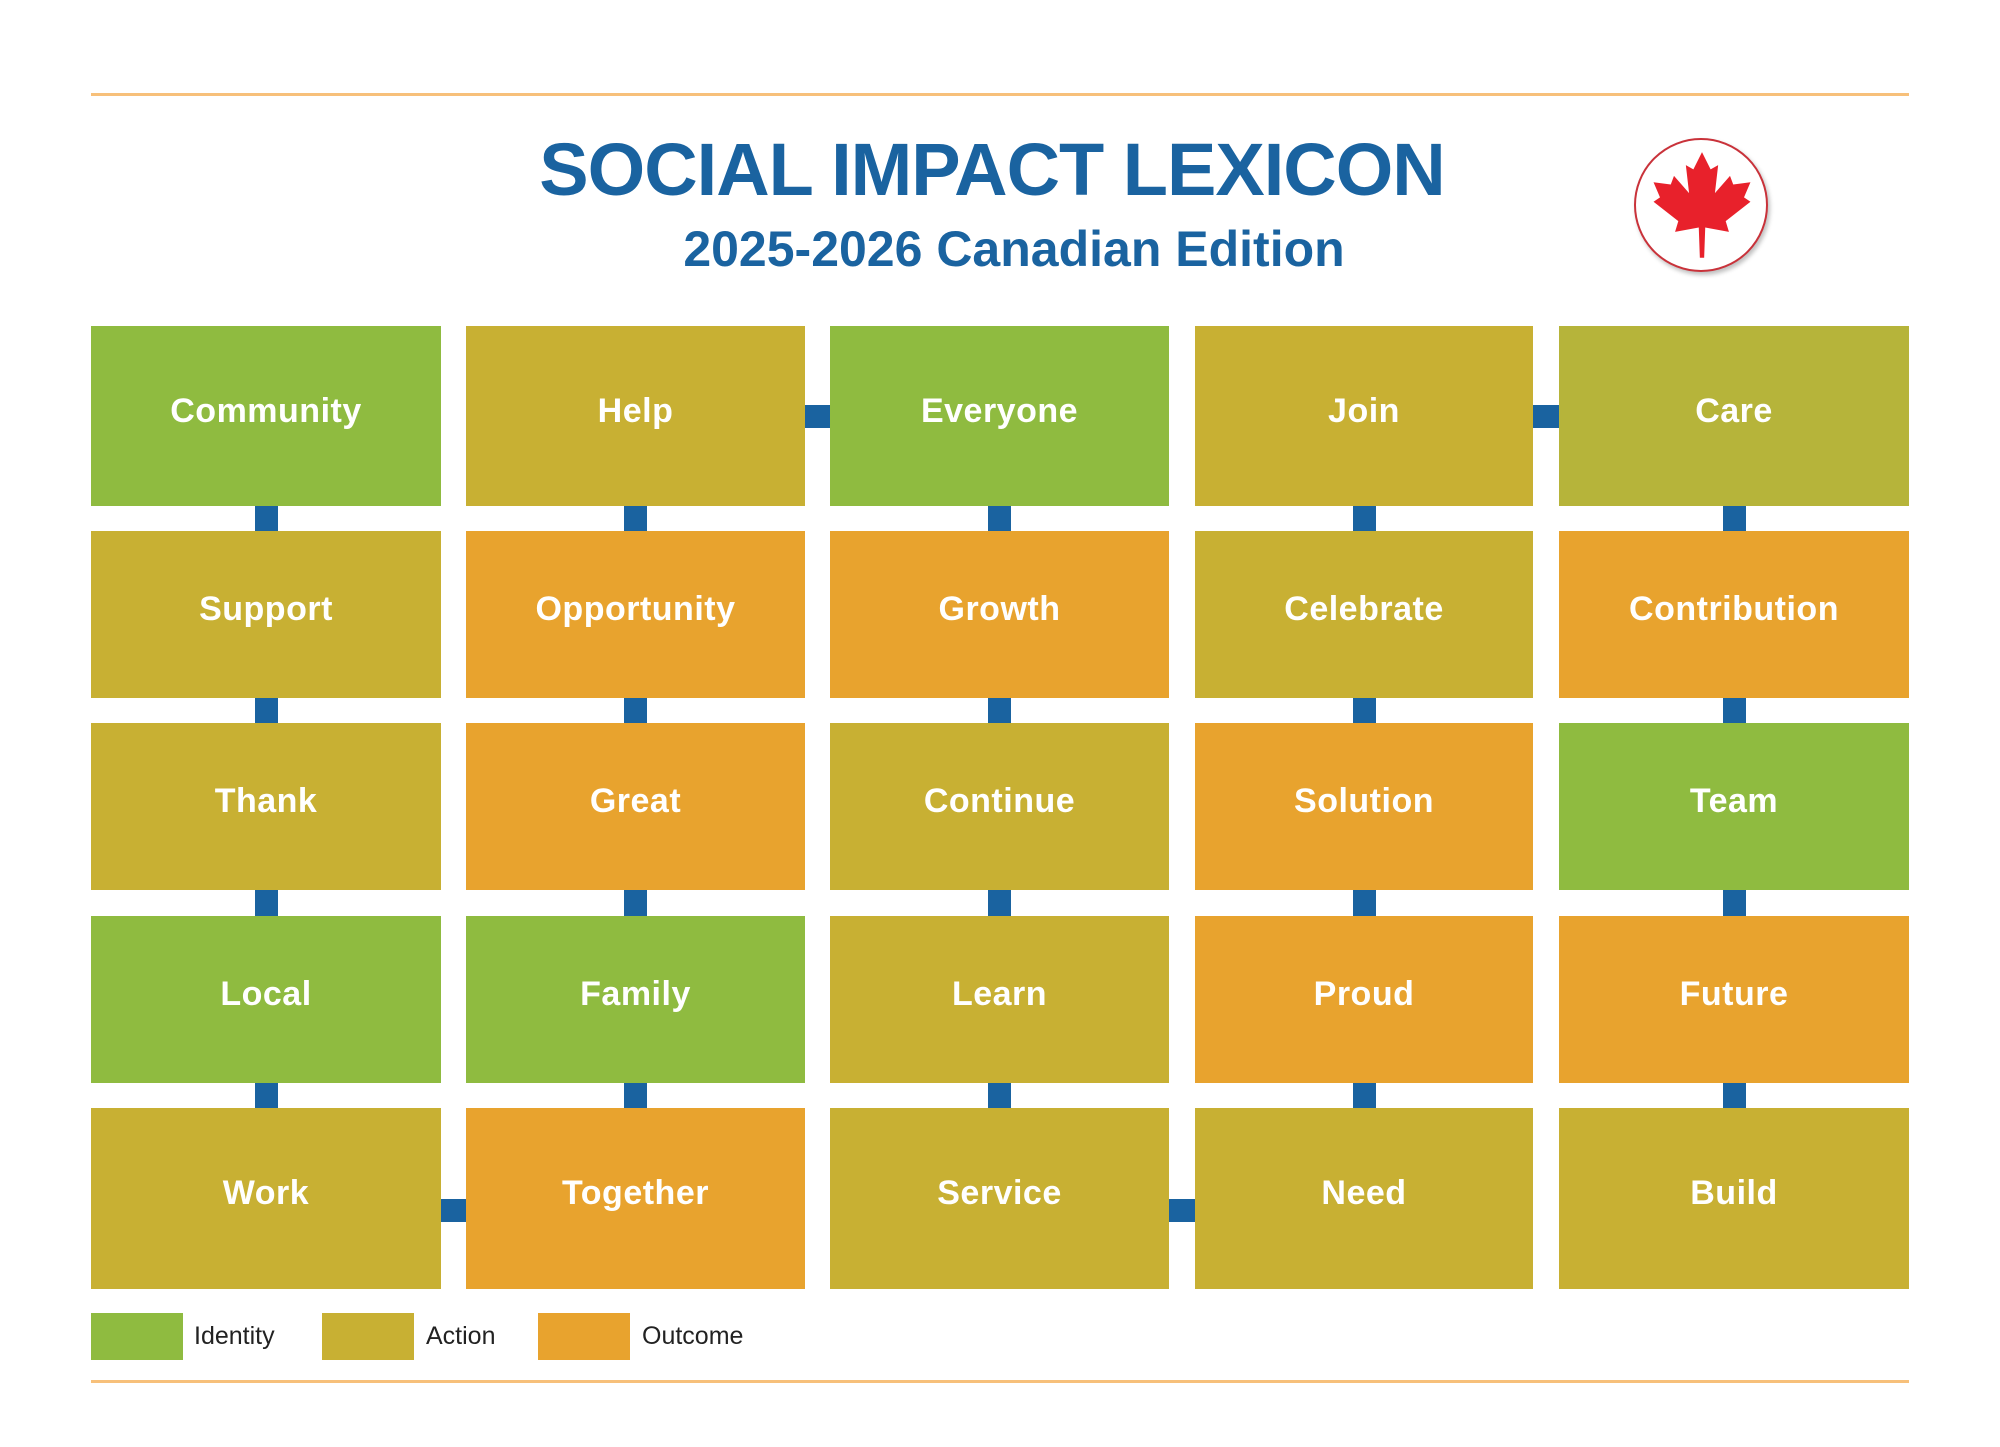  I want to click on word-tile-future: Future, so click(1734, 999).